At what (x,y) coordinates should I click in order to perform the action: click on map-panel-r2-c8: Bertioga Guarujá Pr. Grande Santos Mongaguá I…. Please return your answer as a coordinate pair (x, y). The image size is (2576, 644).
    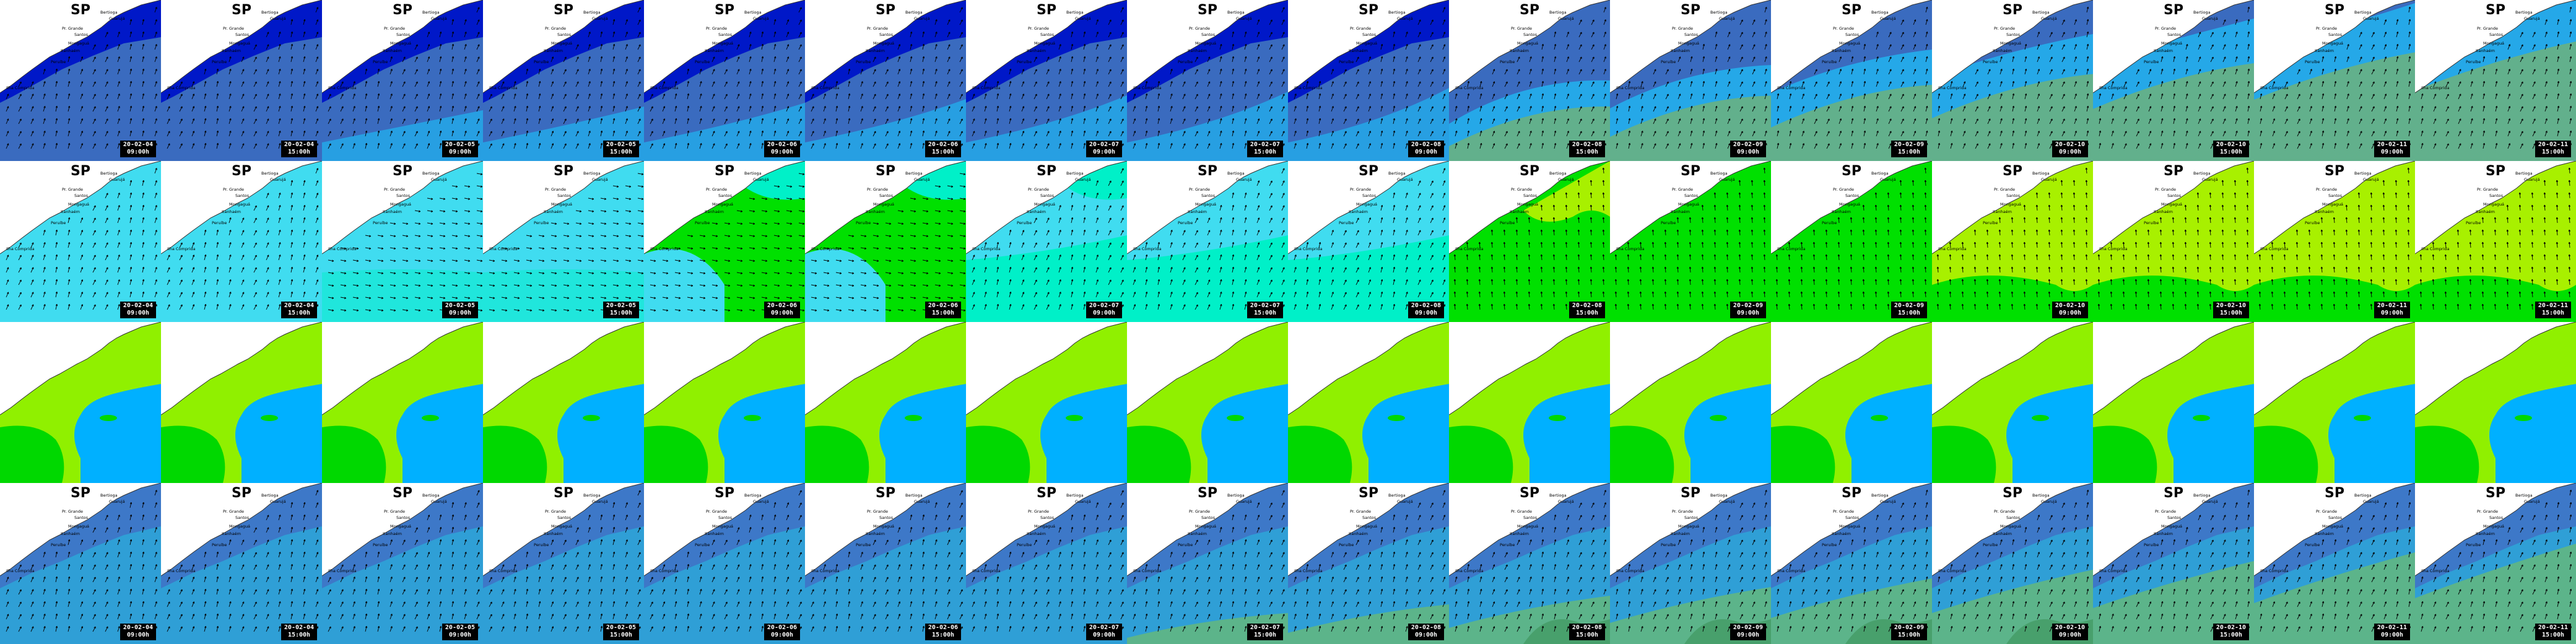
    Looking at the image, I should click on (1207, 241).